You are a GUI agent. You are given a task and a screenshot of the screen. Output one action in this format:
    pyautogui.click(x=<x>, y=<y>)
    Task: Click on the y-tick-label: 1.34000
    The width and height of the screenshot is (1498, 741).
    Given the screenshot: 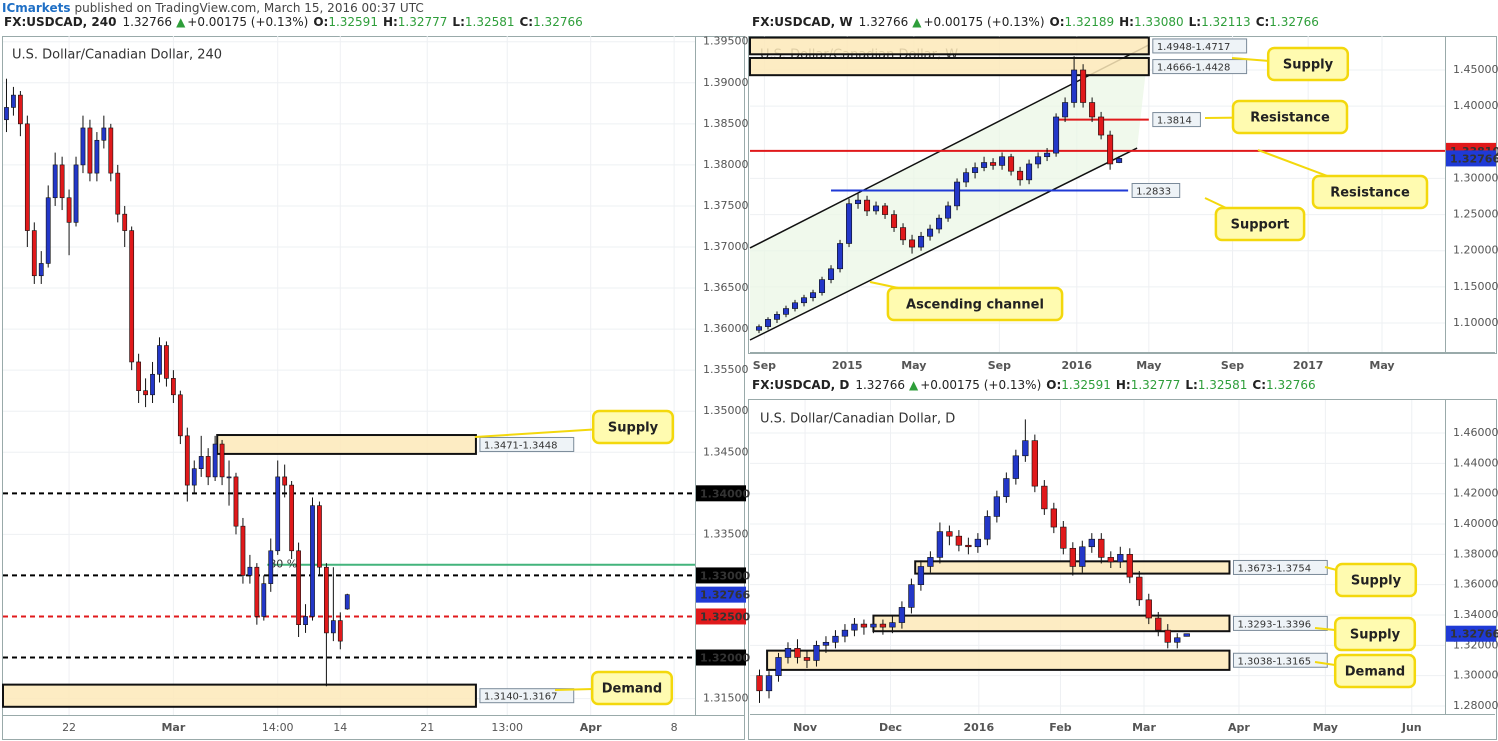 What is the action you would take?
    pyautogui.click(x=1475, y=614)
    